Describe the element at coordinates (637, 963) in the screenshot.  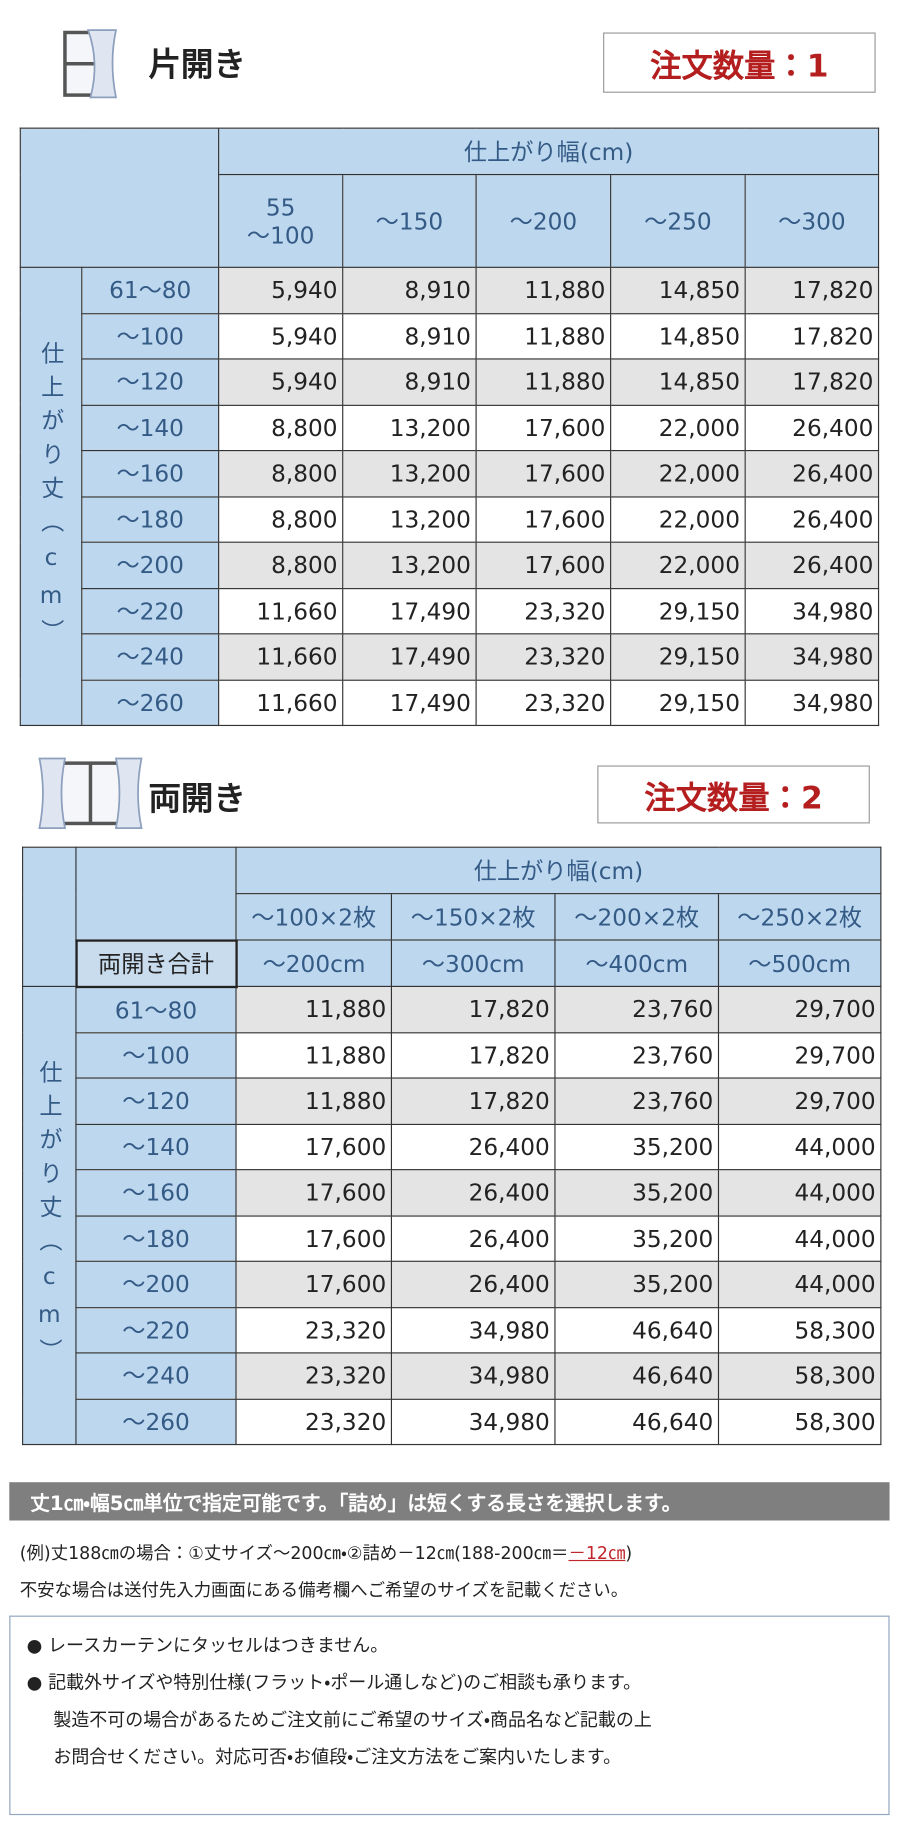
I see `total-header: ～400cm` at that location.